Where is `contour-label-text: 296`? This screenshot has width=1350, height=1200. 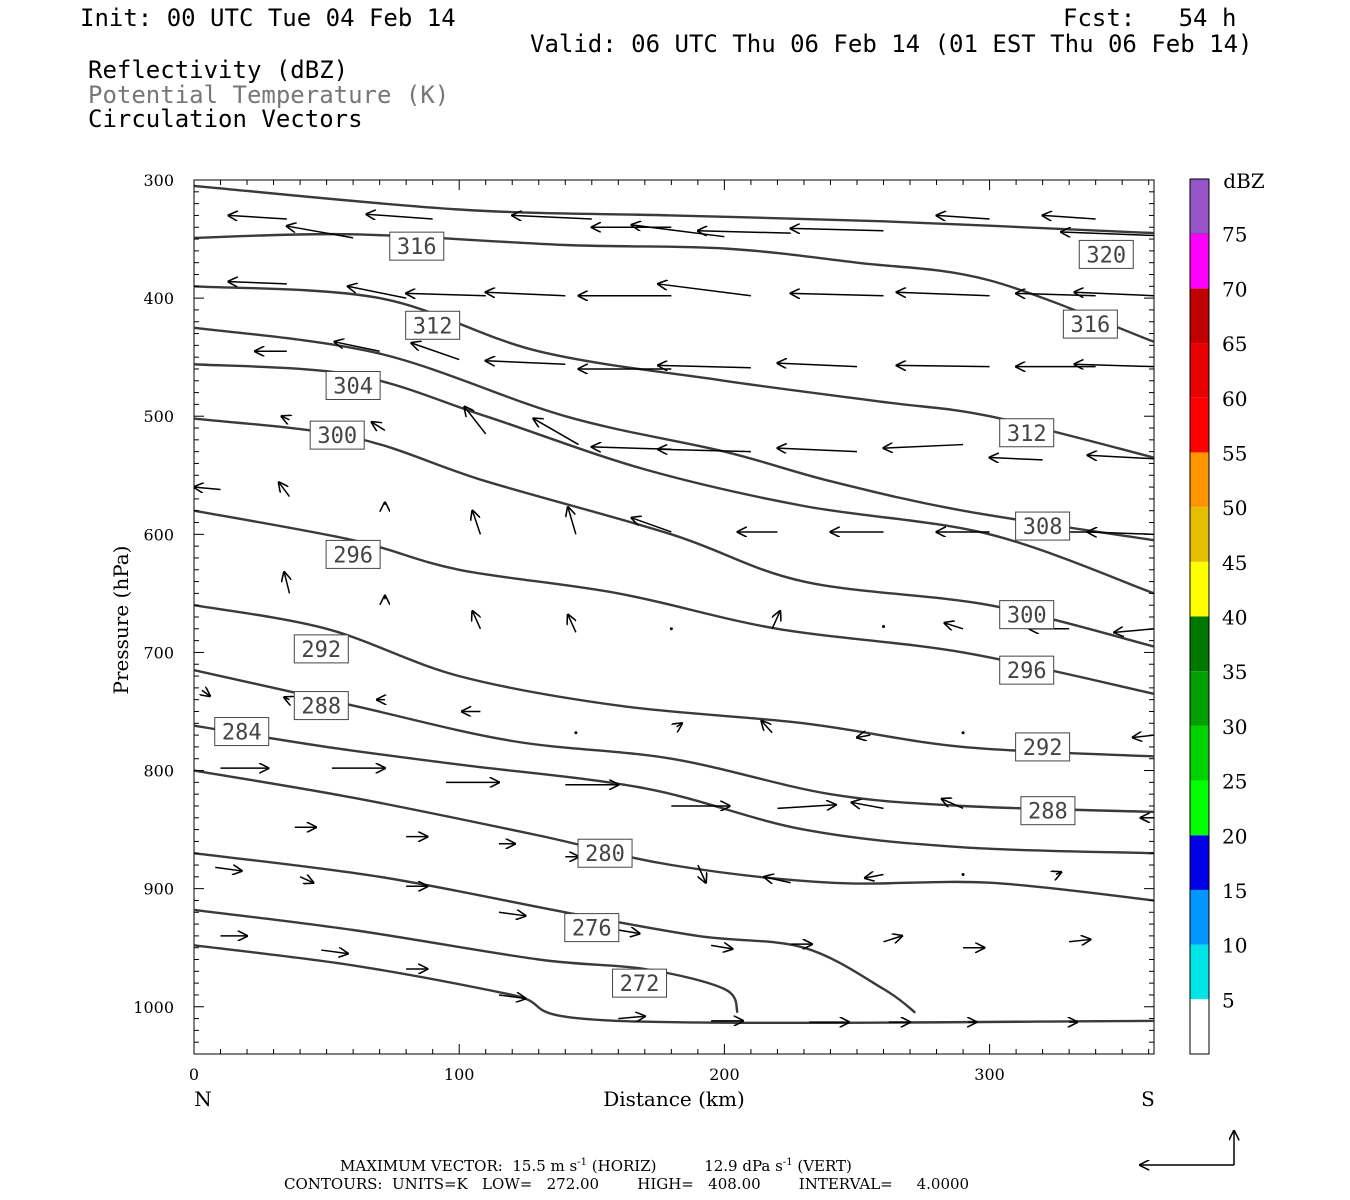
contour-label-text: 296 is located at coordinates (1027, 671).